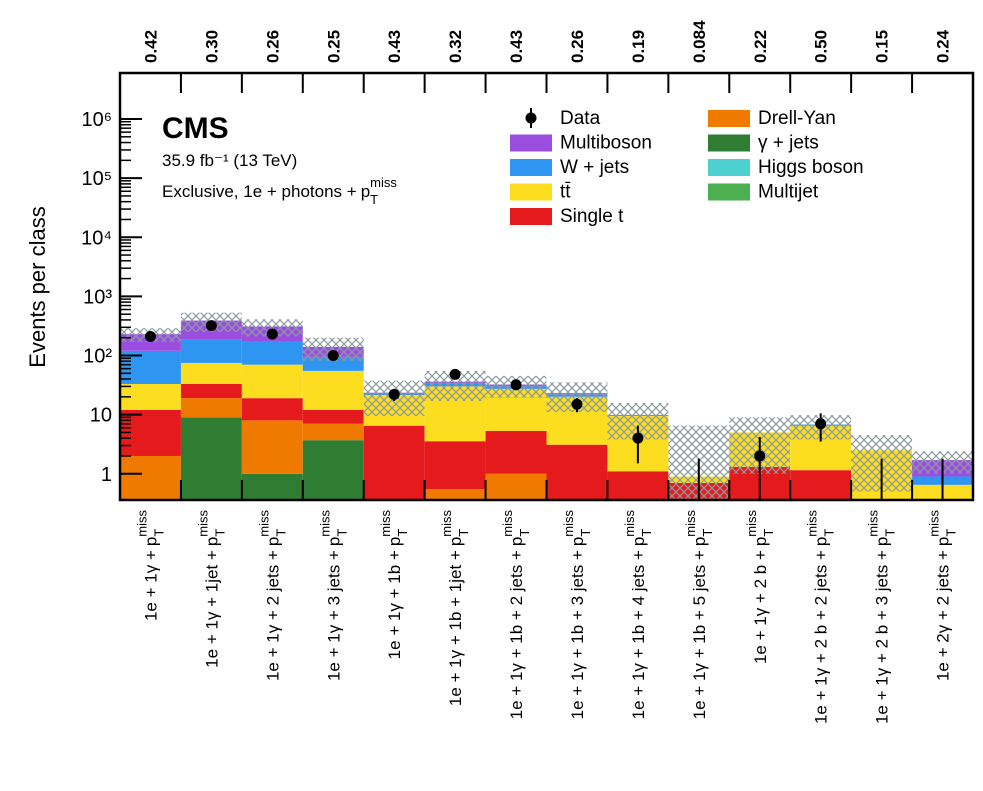 The image size is (983, 791). Describe the element at coordinates (195, 128) in the screenshot. I see `experiment: CMS` at that location.